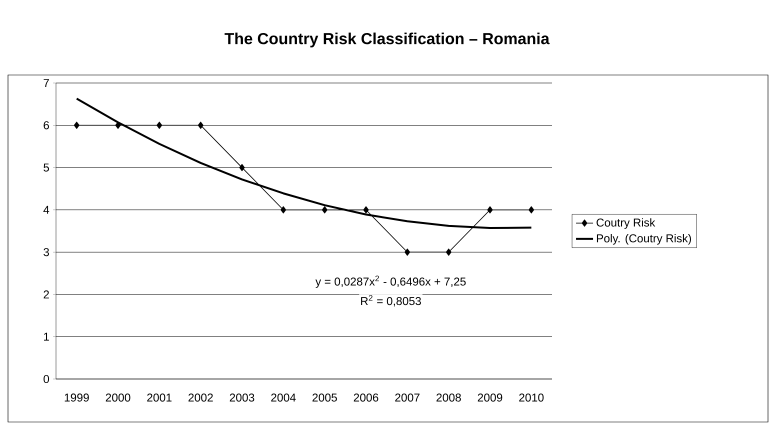 This screenshot has height=425, width=774. What do you see at coordinates (324, 398) in the screenshot?
I see `x-tick-label: 2005` at bounding box center [324, 398].